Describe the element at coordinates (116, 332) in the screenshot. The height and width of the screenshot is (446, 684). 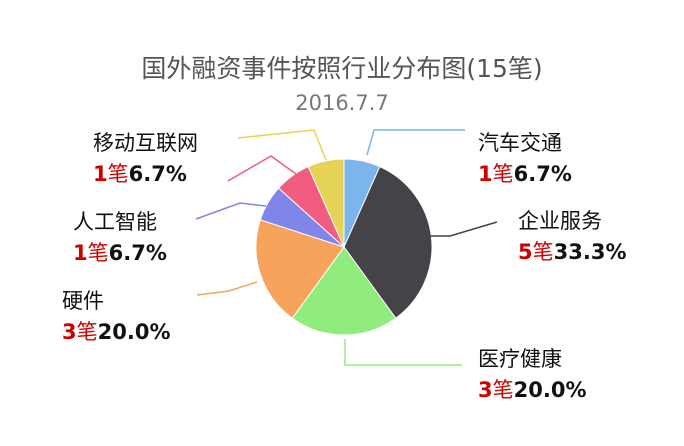
I see `slice-value-4: 3笔20.0%` at that location.